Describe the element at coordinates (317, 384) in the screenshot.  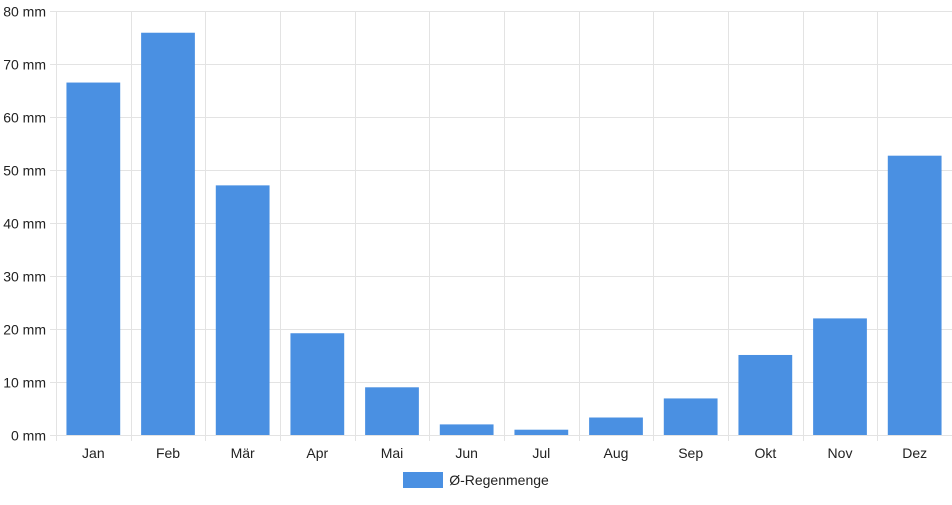
I see `bar-apr` at that location.